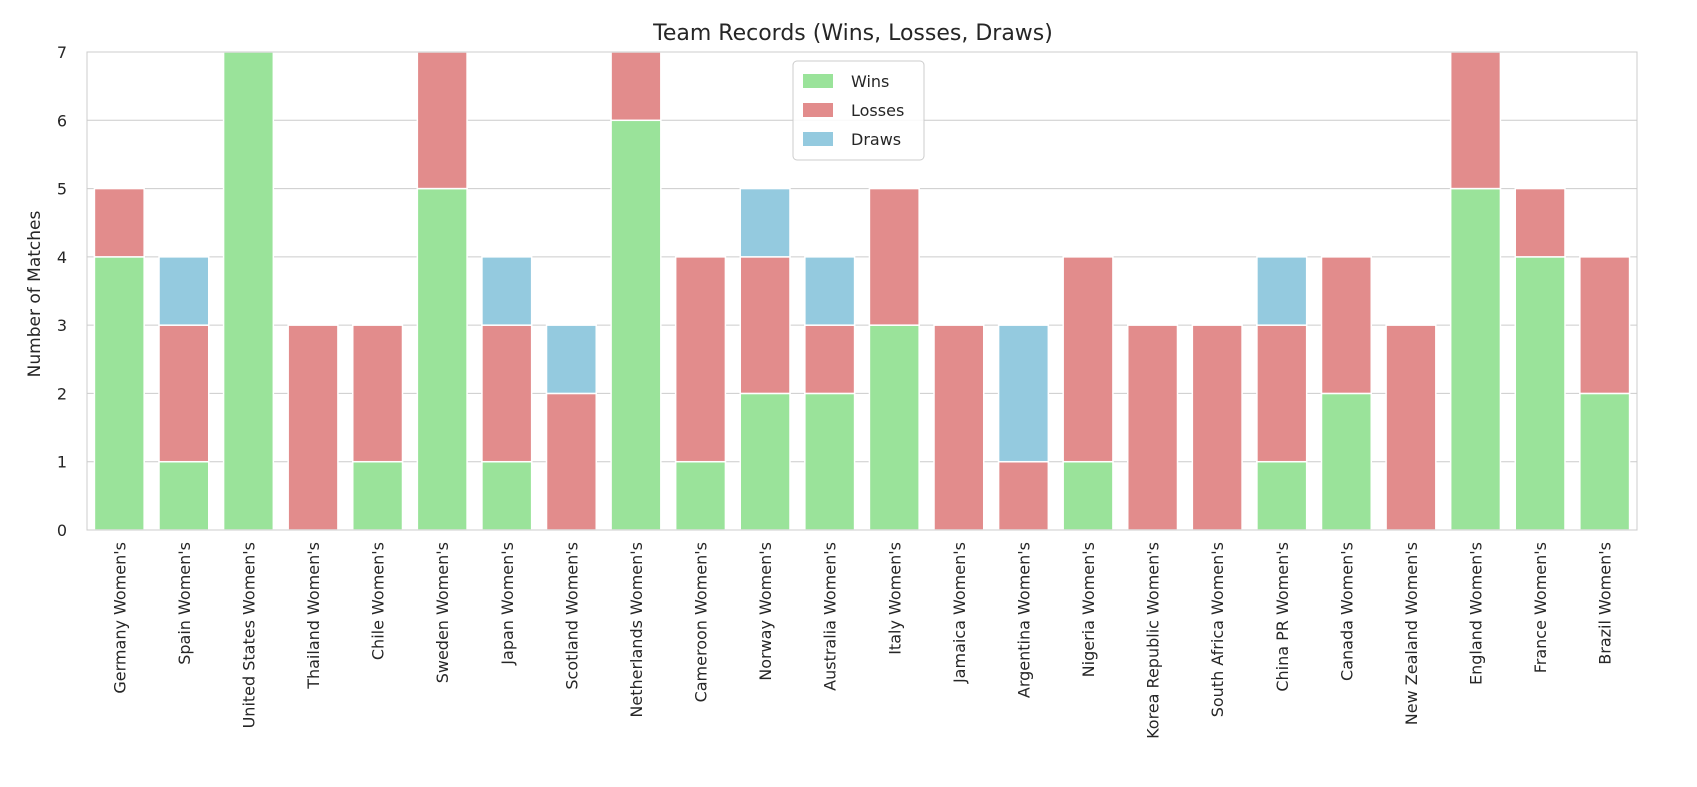 The height and width of the screenshot is (787, 1697). I want to click on y-tick-label: 2, so click(62, 393).